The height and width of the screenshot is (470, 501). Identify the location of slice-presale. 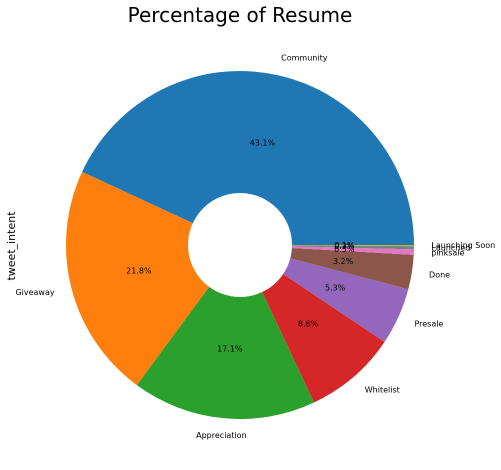
(346, 300).